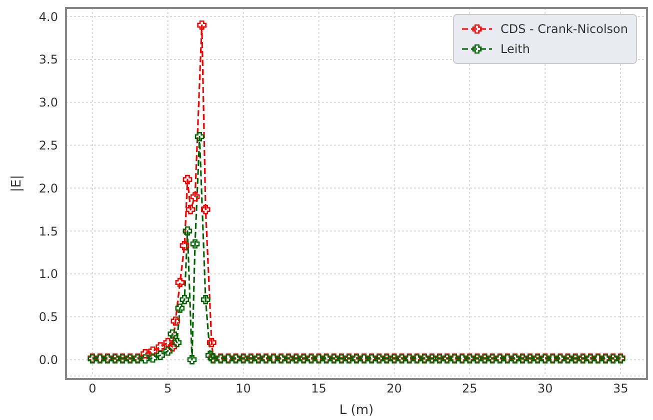 The height and width of the screenshot is (420, 653). Describe the element at coordinates (356, 410) in the screenshot. I see `x-axis-title: L (m)` at that location.